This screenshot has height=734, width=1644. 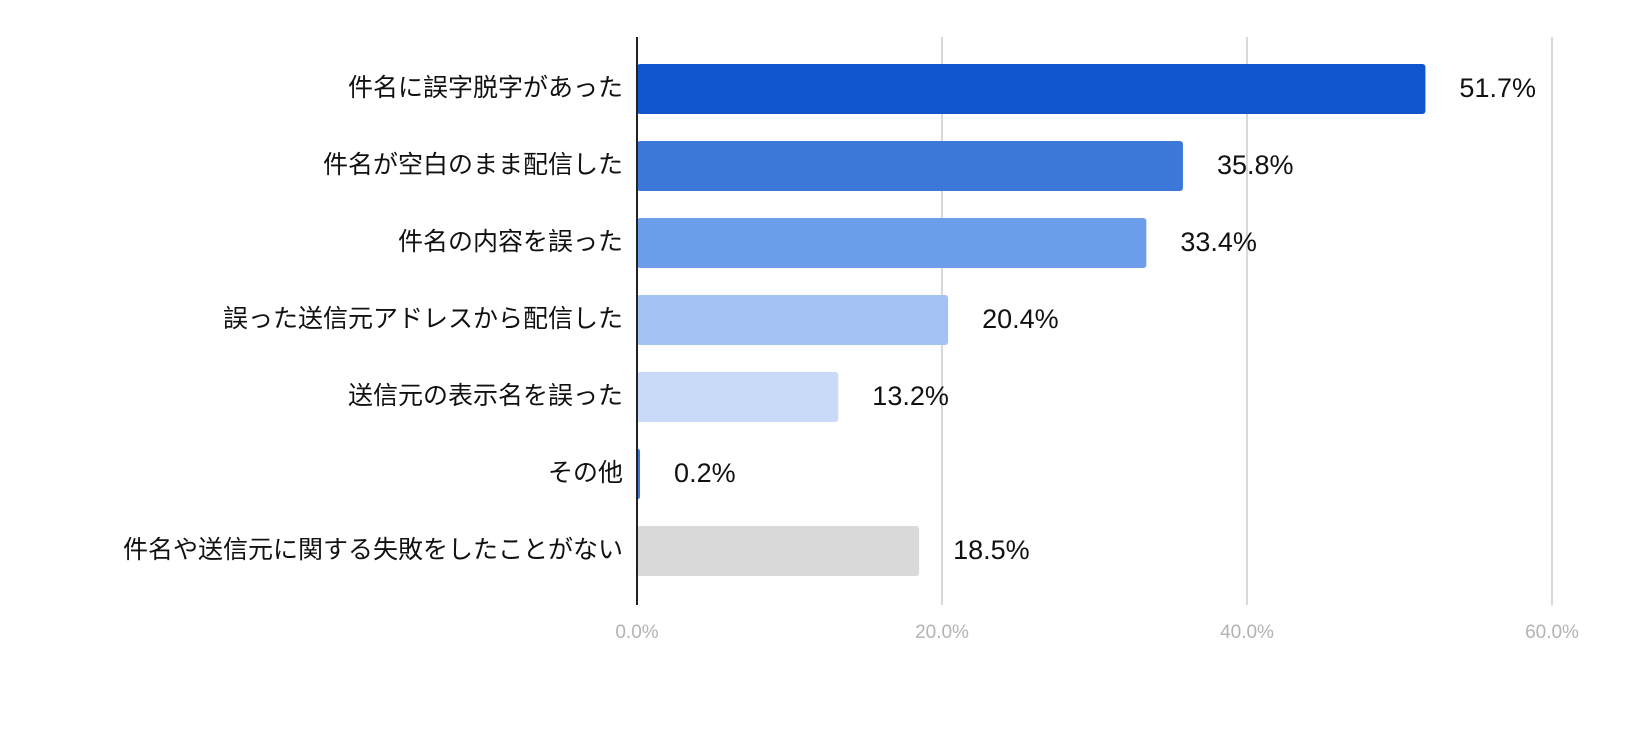 What do you see at coordinates (1247, 632) in the screenshot?
I see `x-tick-label: 40.0%` at bounding box center [1247, 632].